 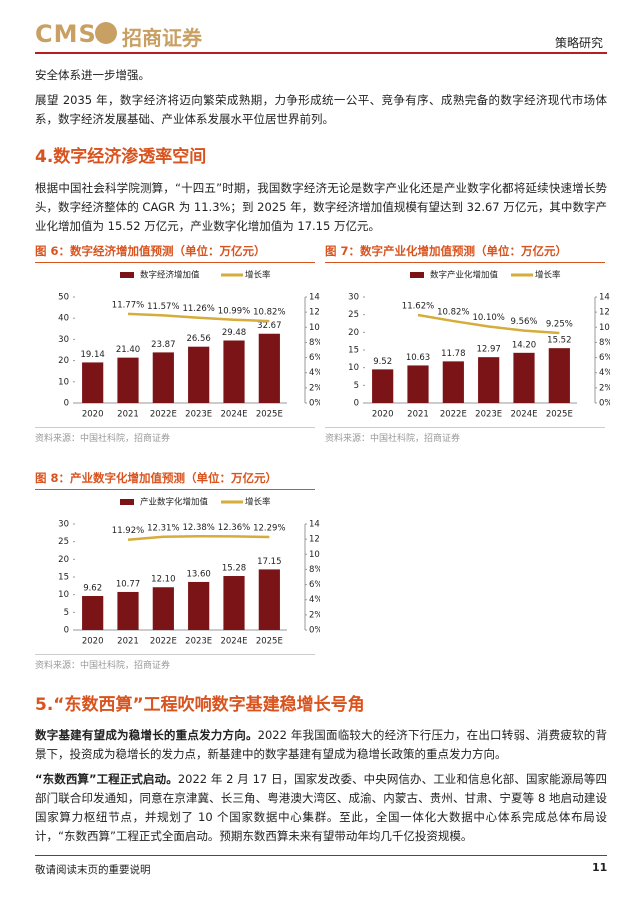 I want to click on y-tick-label: 50, so click(x=63, y=298).